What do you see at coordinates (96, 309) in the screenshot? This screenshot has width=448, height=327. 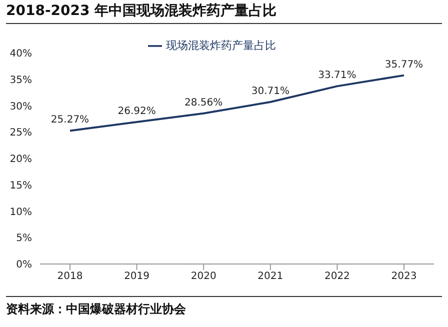 I see `text: 资料来源：中国爆破器材行业协会` at bounding box center [96, 309].